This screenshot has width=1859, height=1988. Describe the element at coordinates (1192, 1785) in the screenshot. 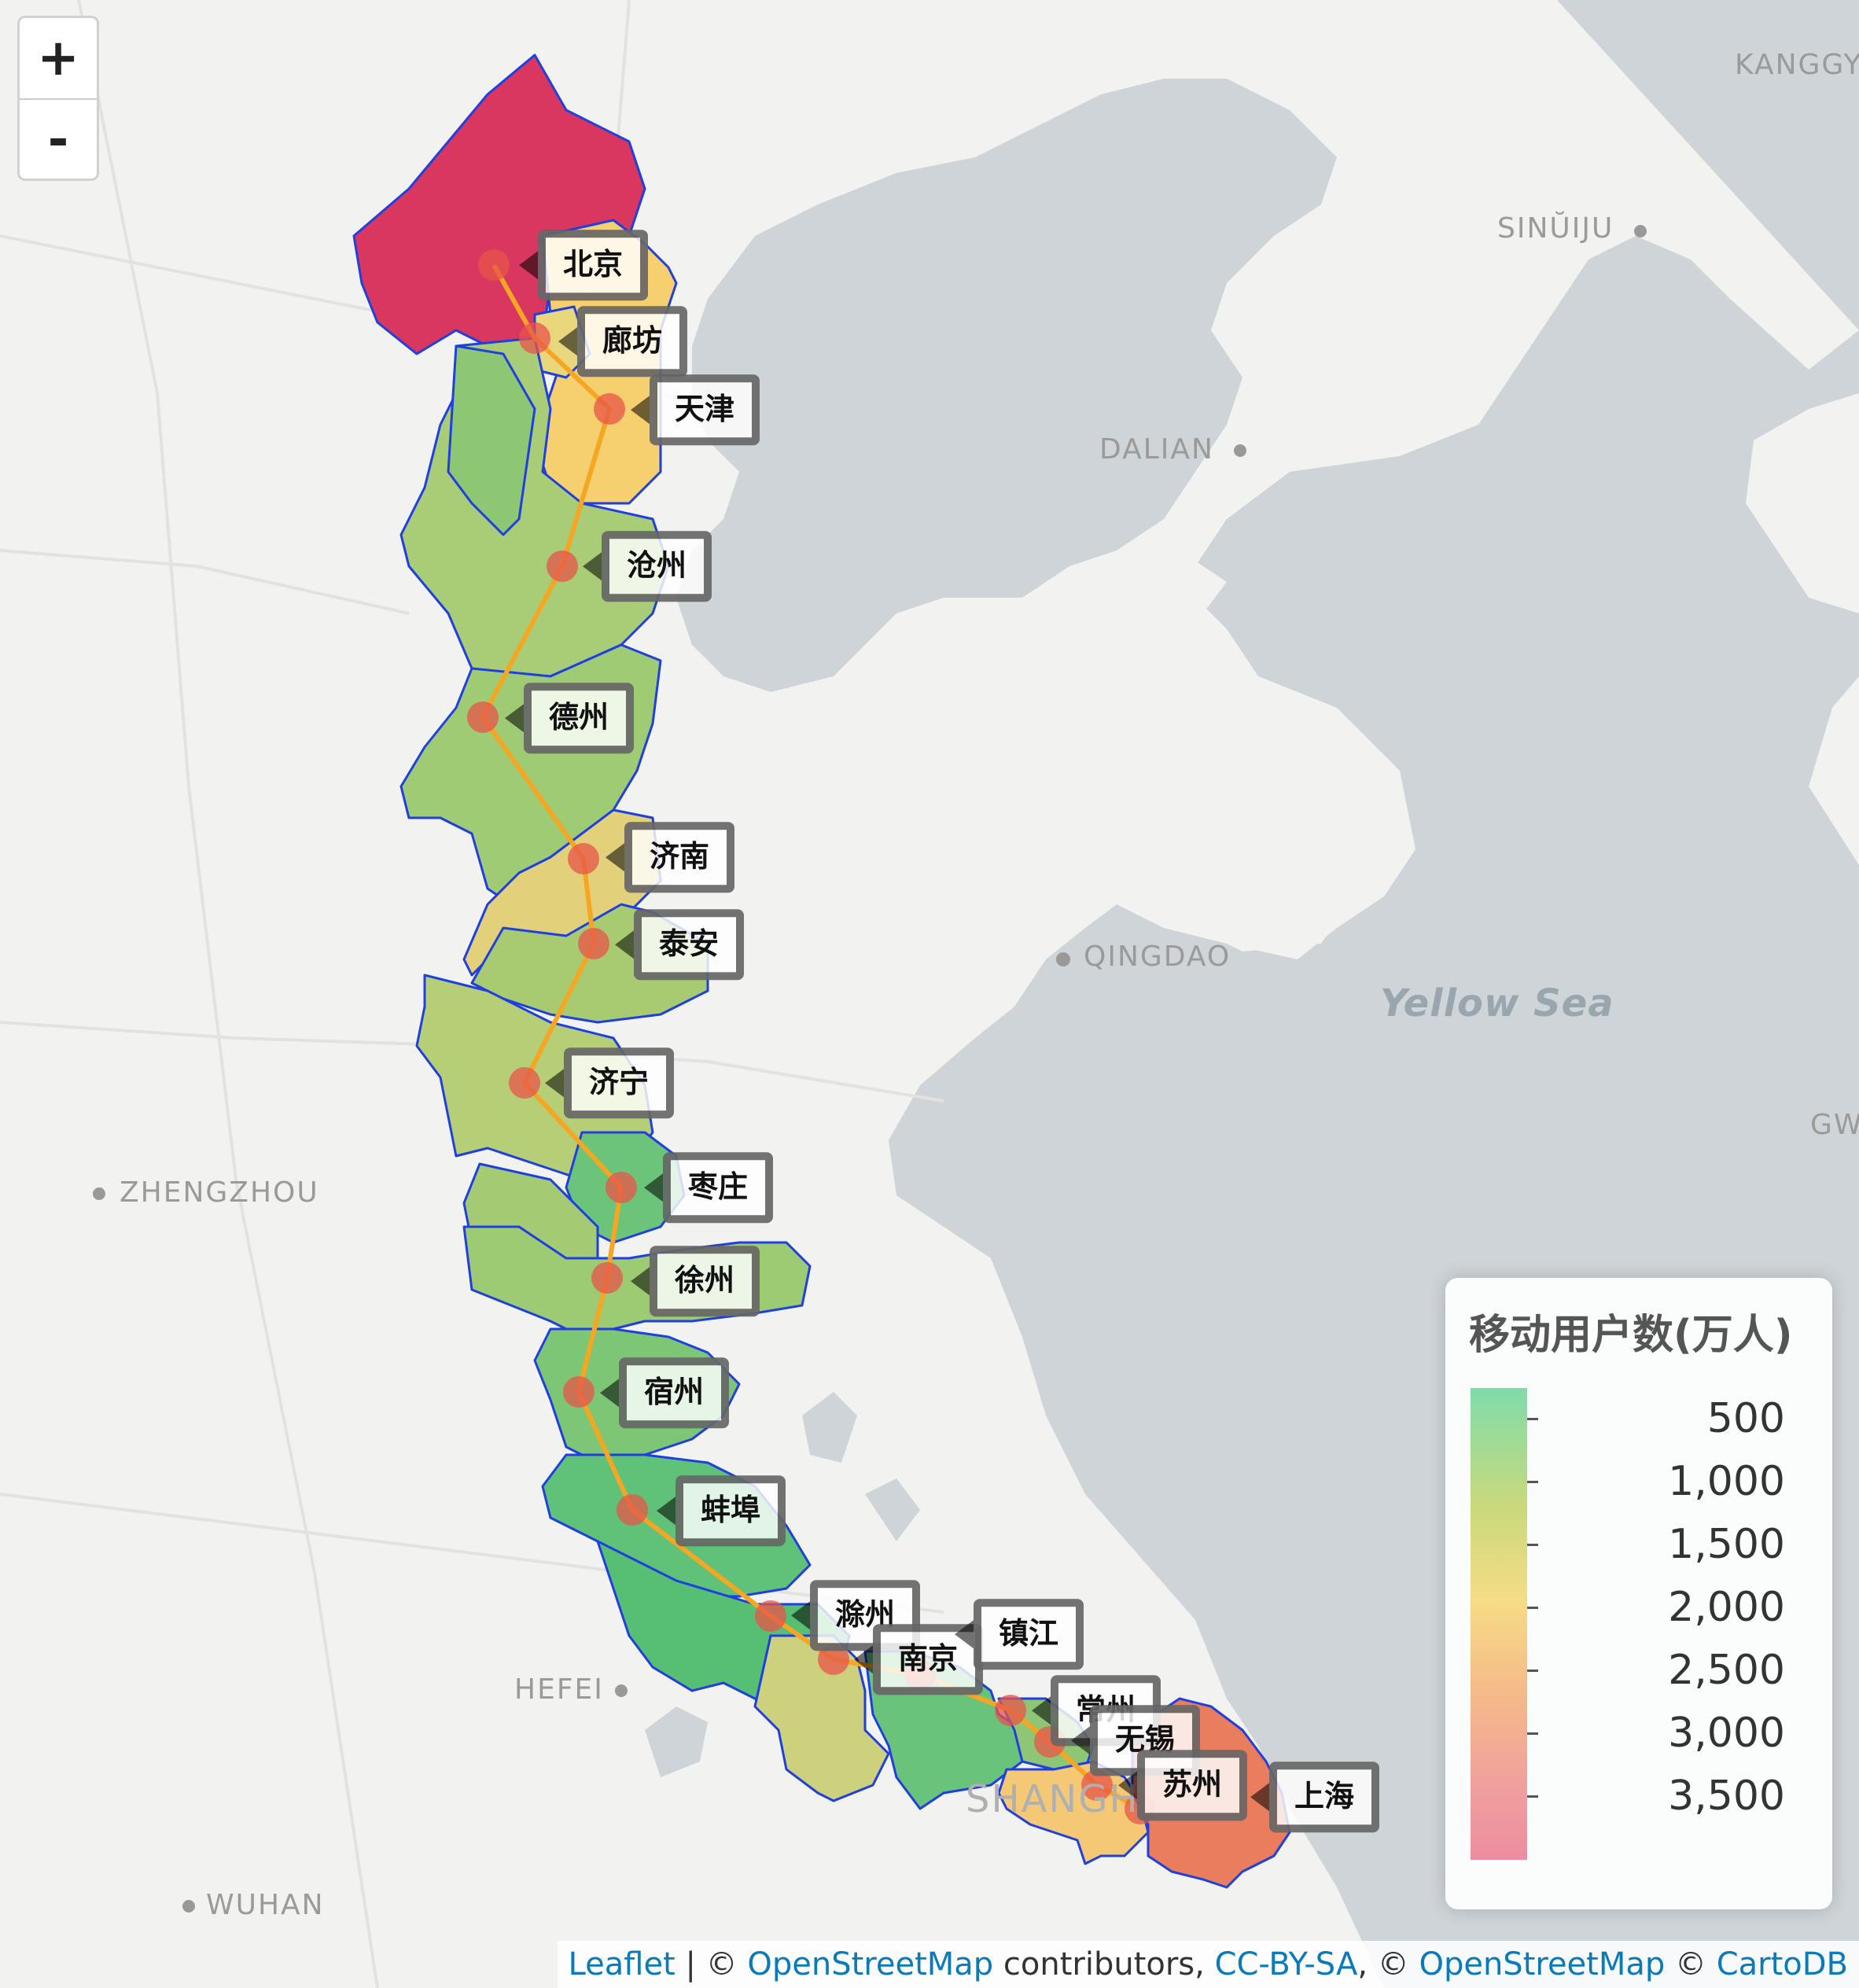

I see `city-label-suzhou-jiangsu: 苏州` at that location.